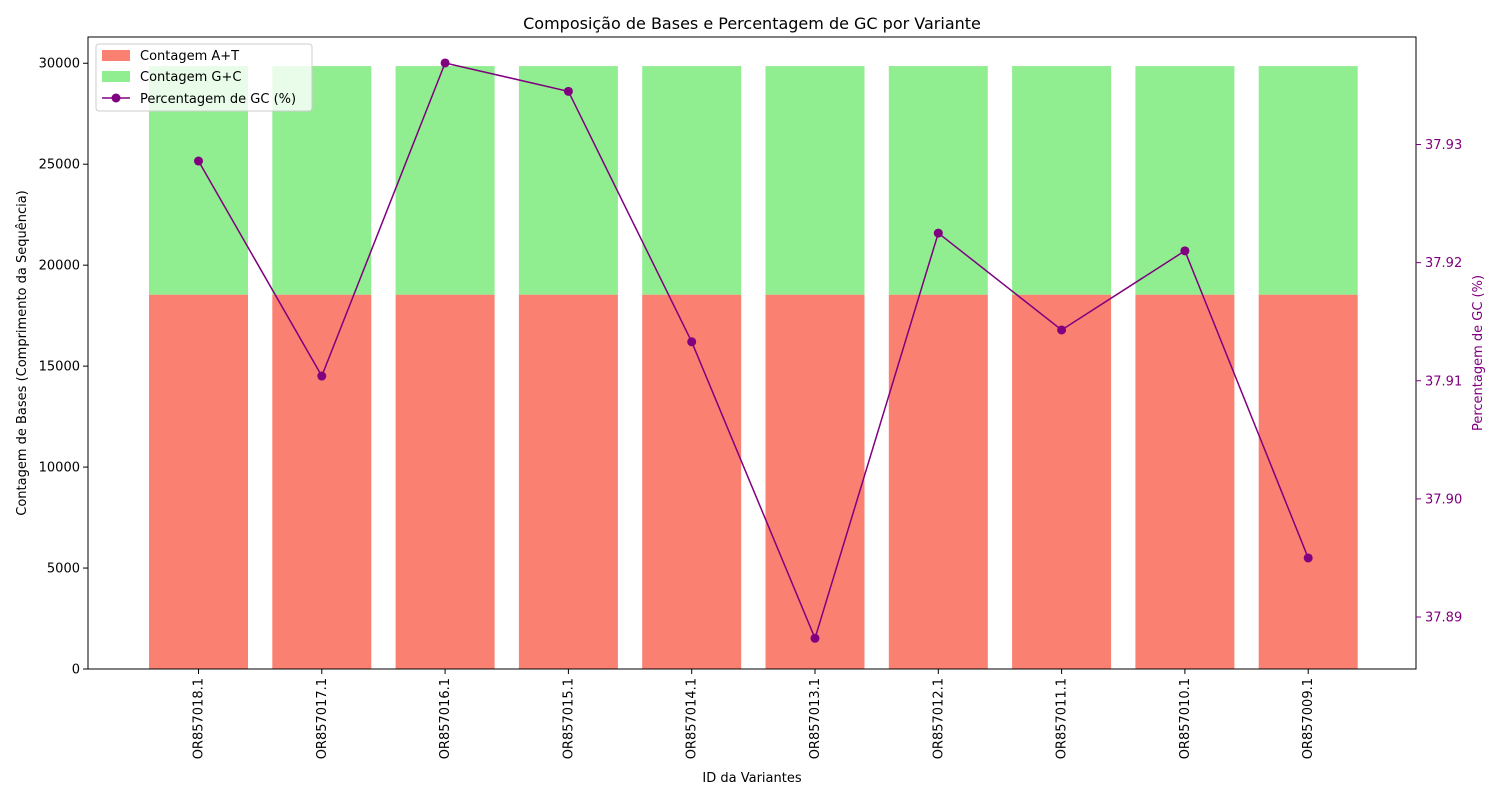  I want to click on bar-gc-OR857015.1, so click(568, 180).